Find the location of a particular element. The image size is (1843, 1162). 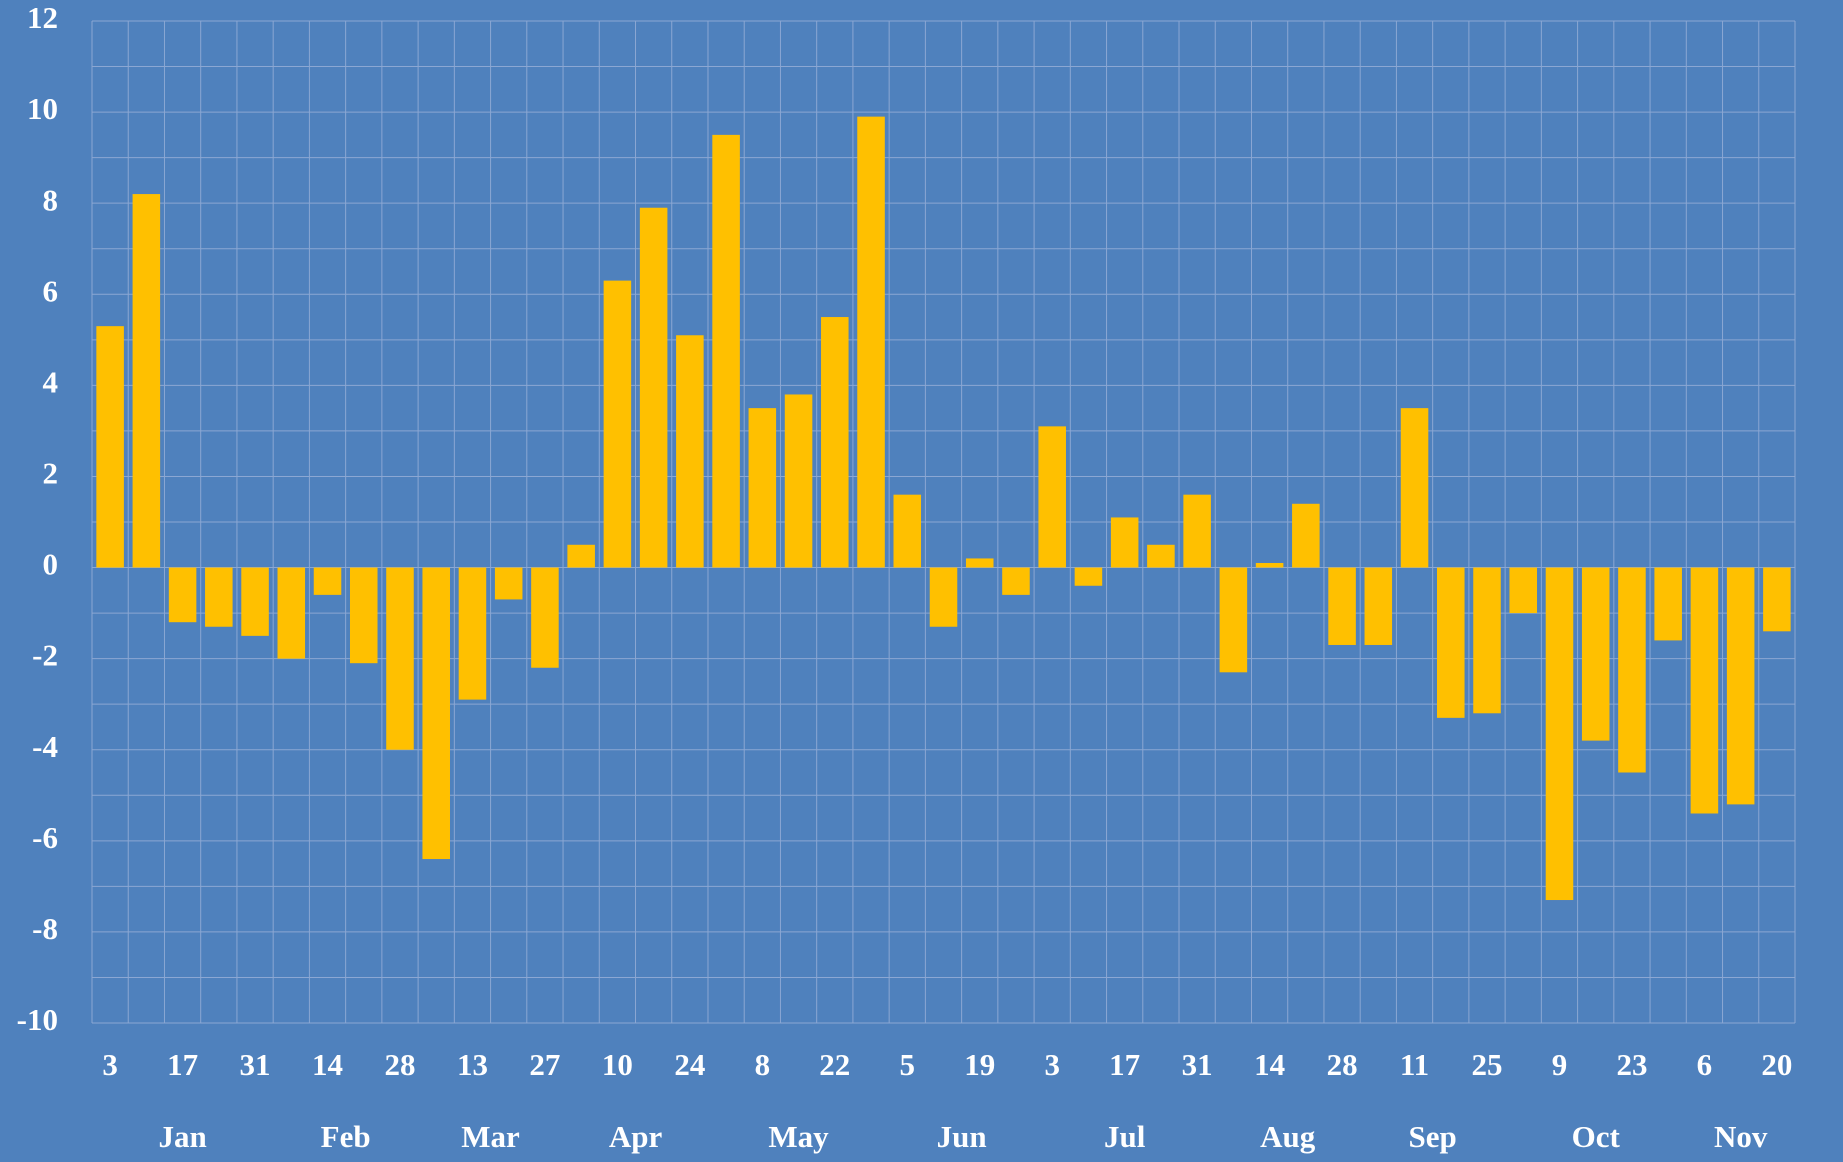

x-tick-label: 9 is located at coordinates (1560, 1064).